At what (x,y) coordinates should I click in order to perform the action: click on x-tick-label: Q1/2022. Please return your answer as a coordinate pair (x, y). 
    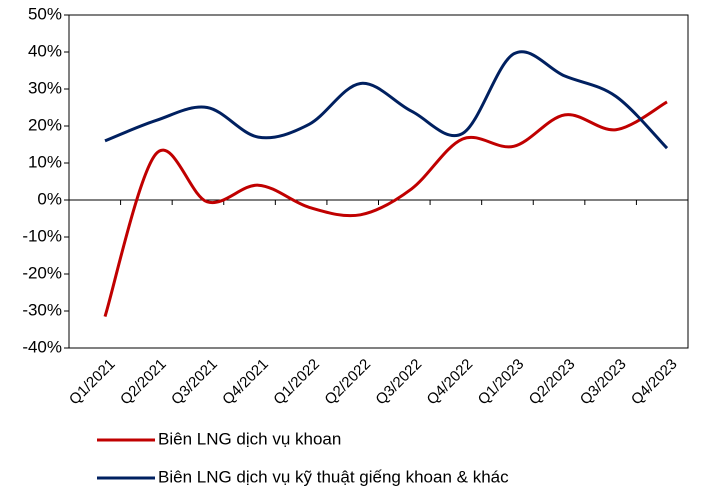
    Looking at the image, I should click on (296, 382).